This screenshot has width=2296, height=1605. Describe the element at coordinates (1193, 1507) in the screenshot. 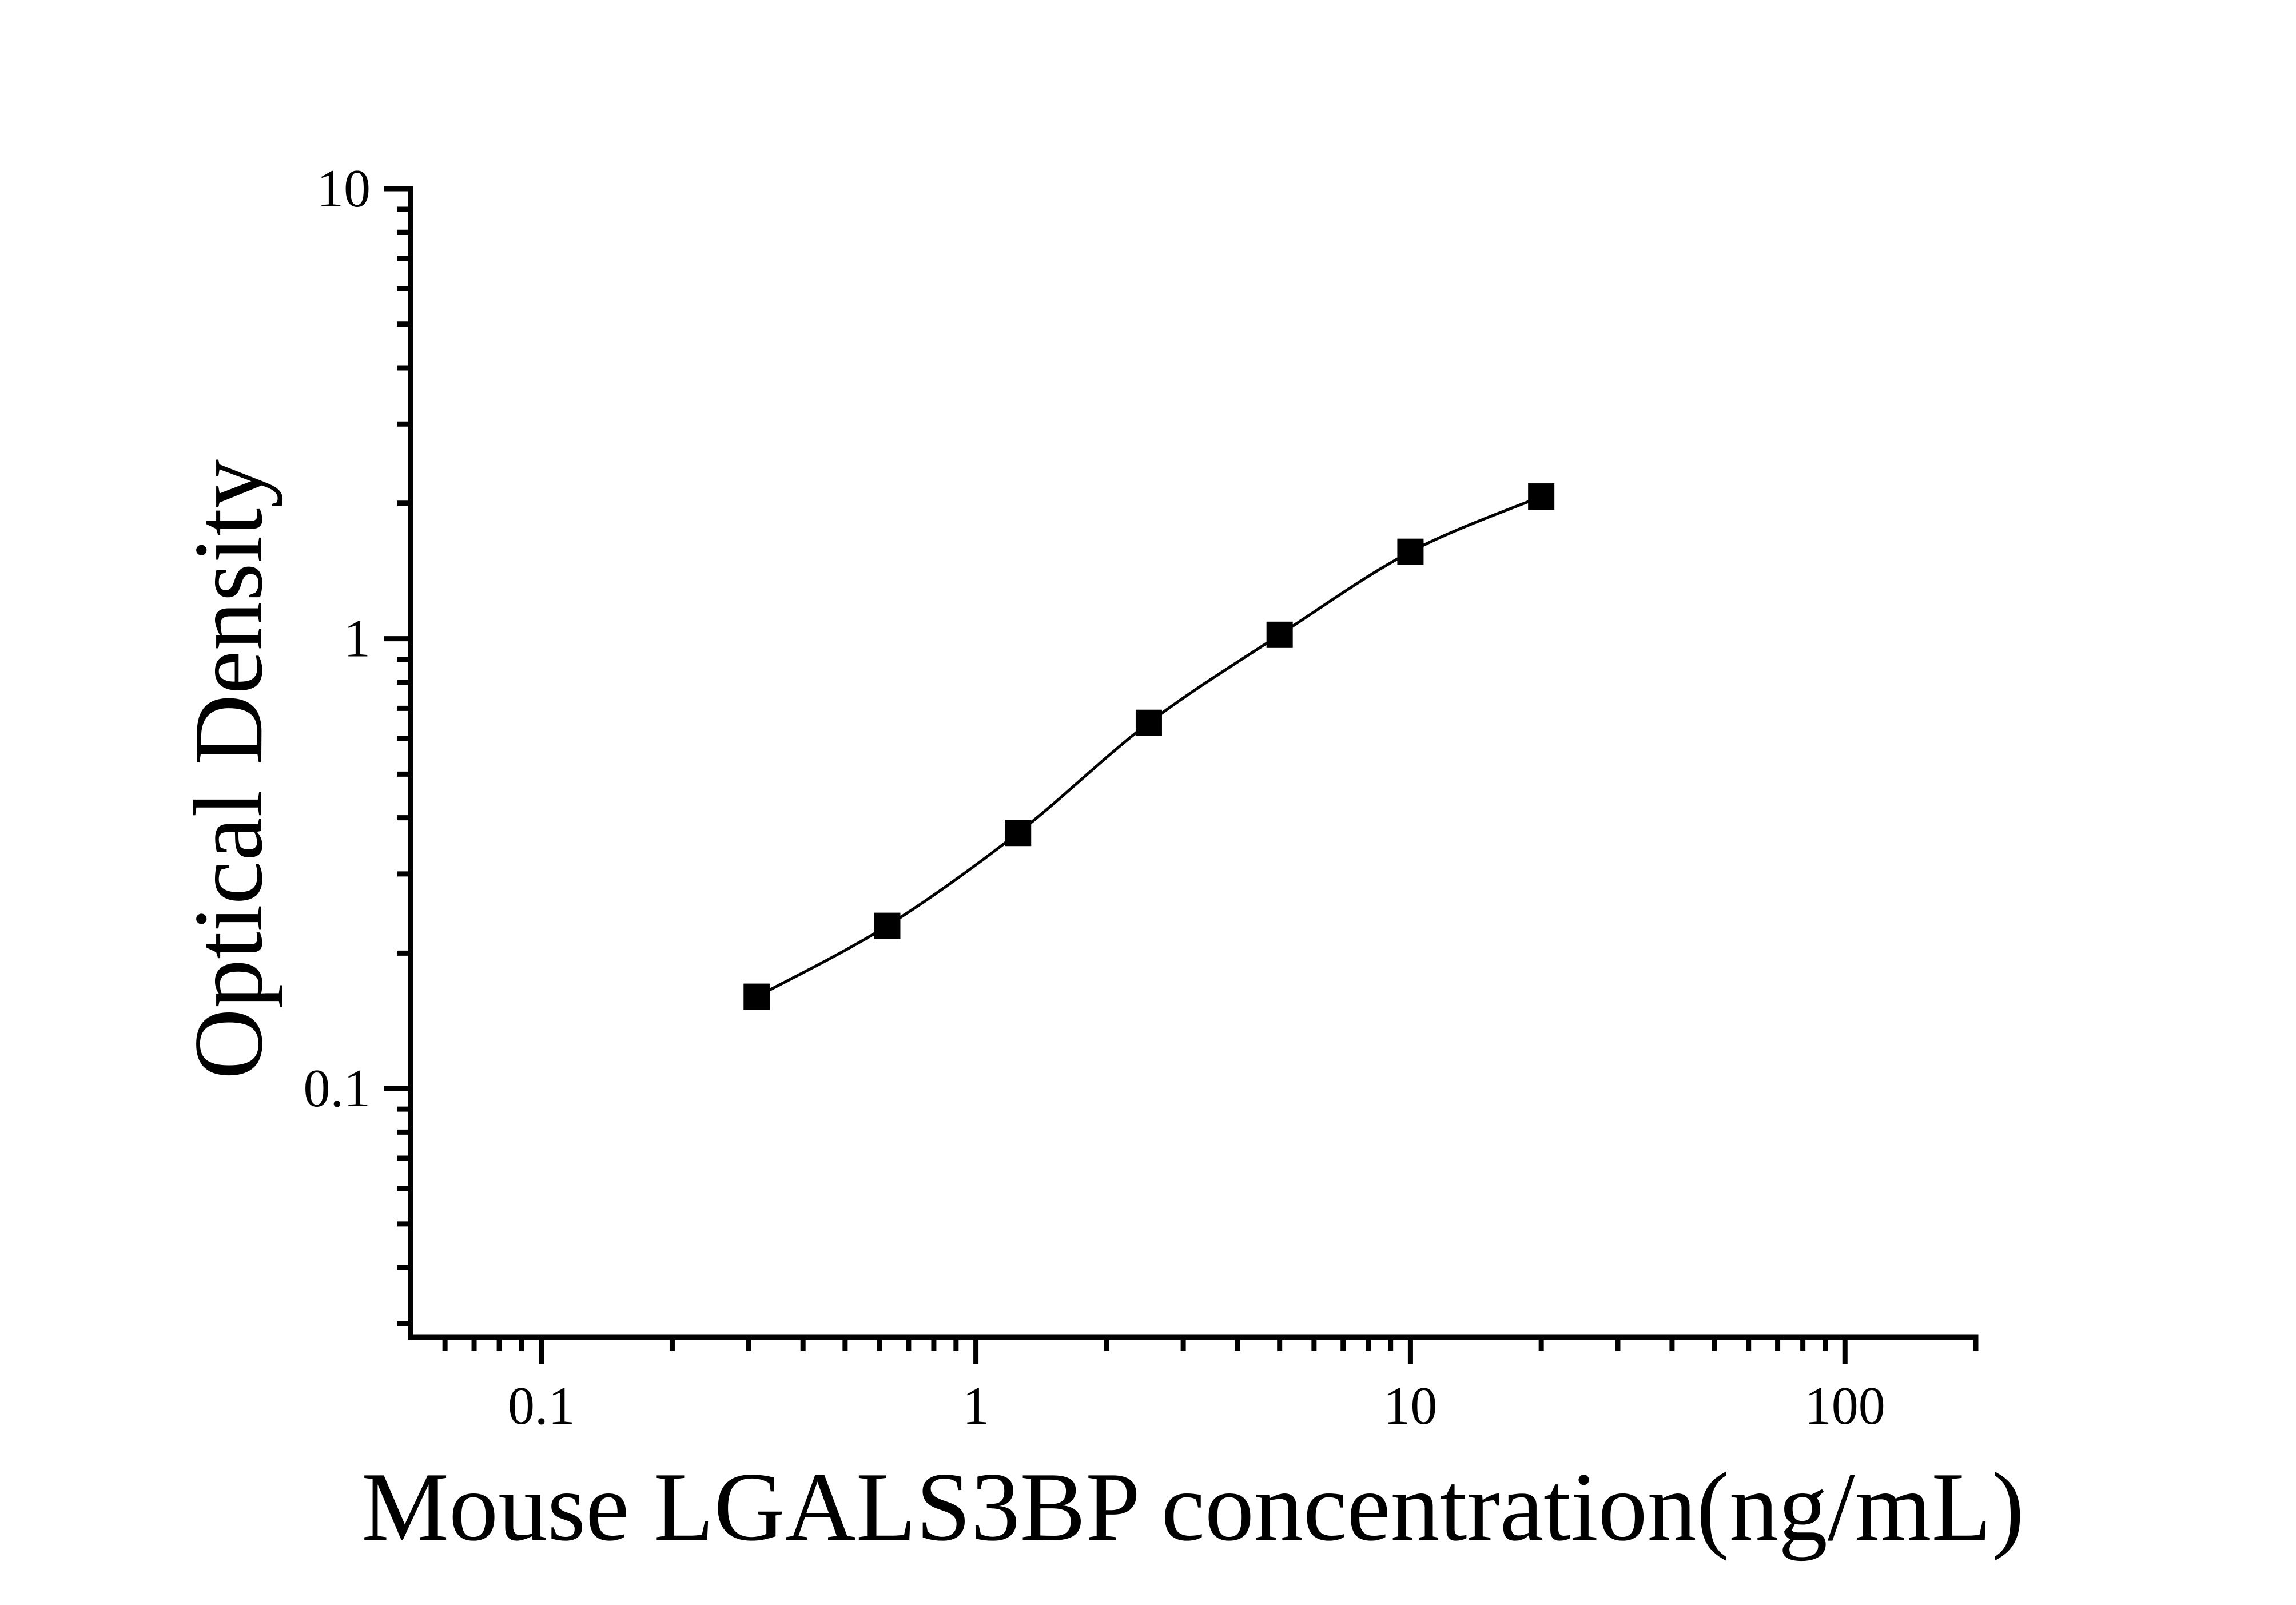

I see `x-axis-title: Mouse LGALS3BP concentration(ng/mL)` at that location.